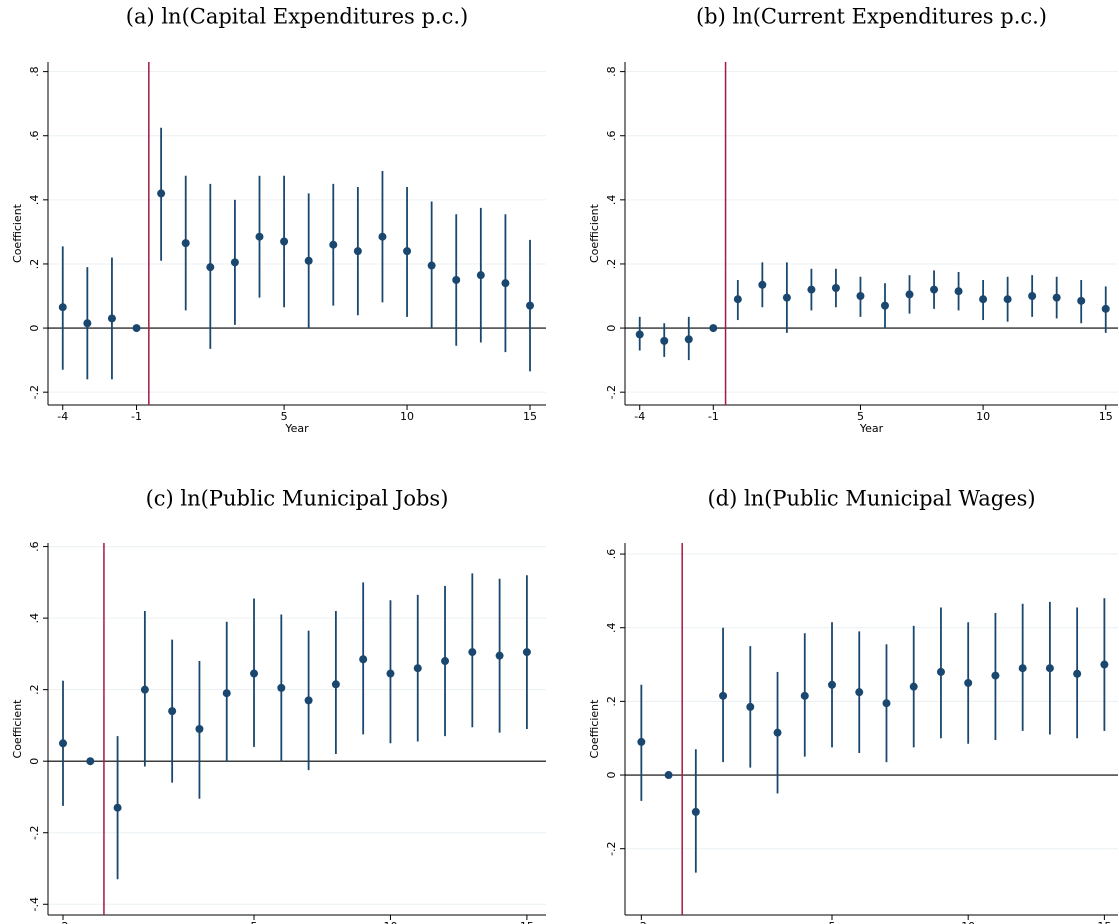  I want to click on panel-title: (b) ln(Current Expenditures p.c.), so click(871, 17).